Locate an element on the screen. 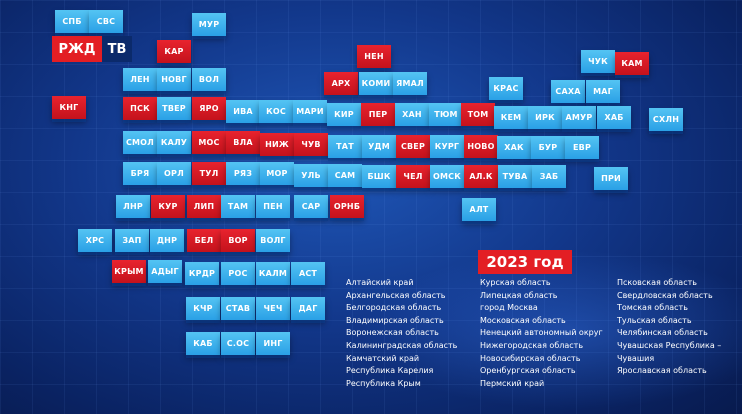 The width and height of the screenshot is (742, 414). region-tile: ОРЛ is located at coordinates (174, 173).